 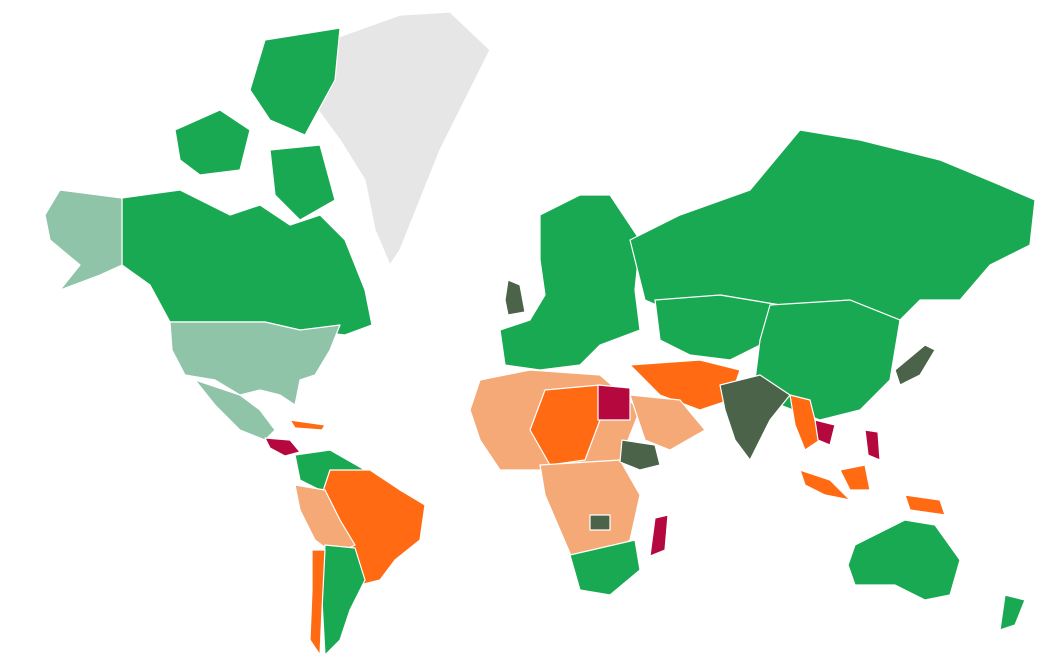 What do you see at coordinates (717, 327) in the screenshot?
I see `region-central-asia` at bounding box center [717, 327].